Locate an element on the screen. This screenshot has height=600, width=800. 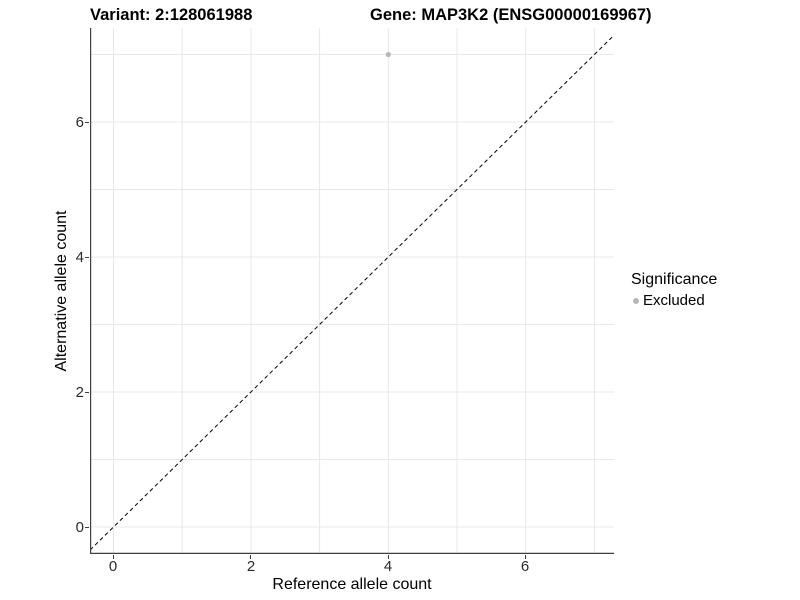
y-tick-label: 6 is located at coordinates (79, 122).